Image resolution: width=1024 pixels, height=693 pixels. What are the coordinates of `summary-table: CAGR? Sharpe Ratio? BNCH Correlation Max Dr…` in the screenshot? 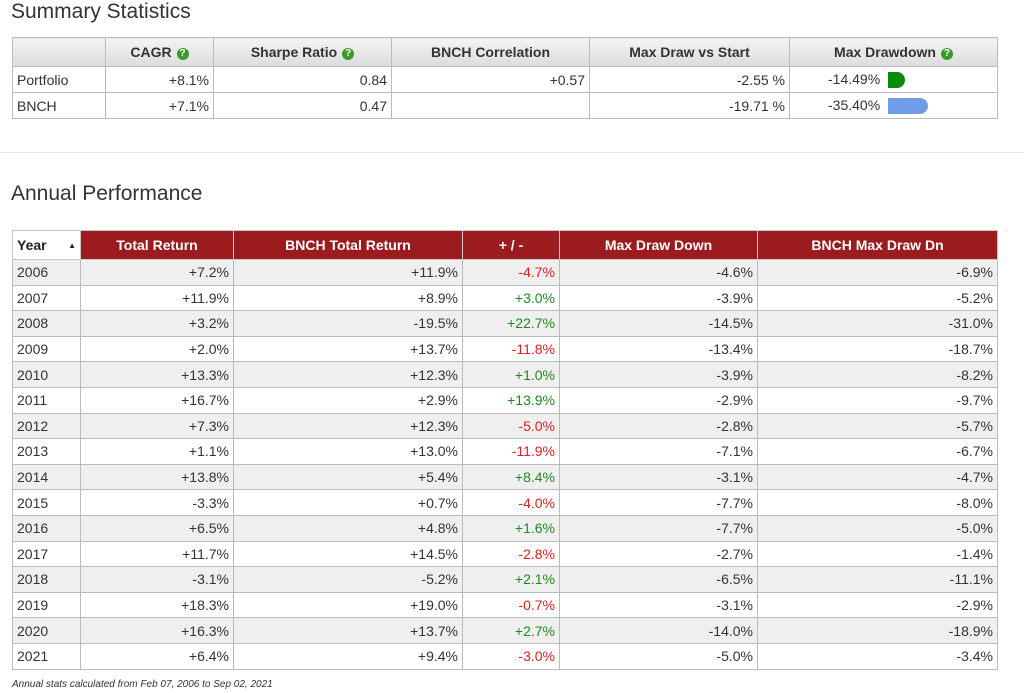 It's located at (505, 78).